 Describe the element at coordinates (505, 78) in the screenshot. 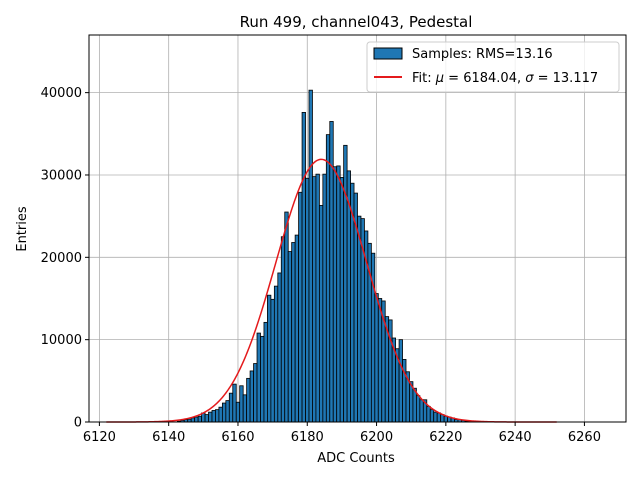

I see `legend-fit-label: Fit: μ = 6184.04, σ = 13.117` at that location.